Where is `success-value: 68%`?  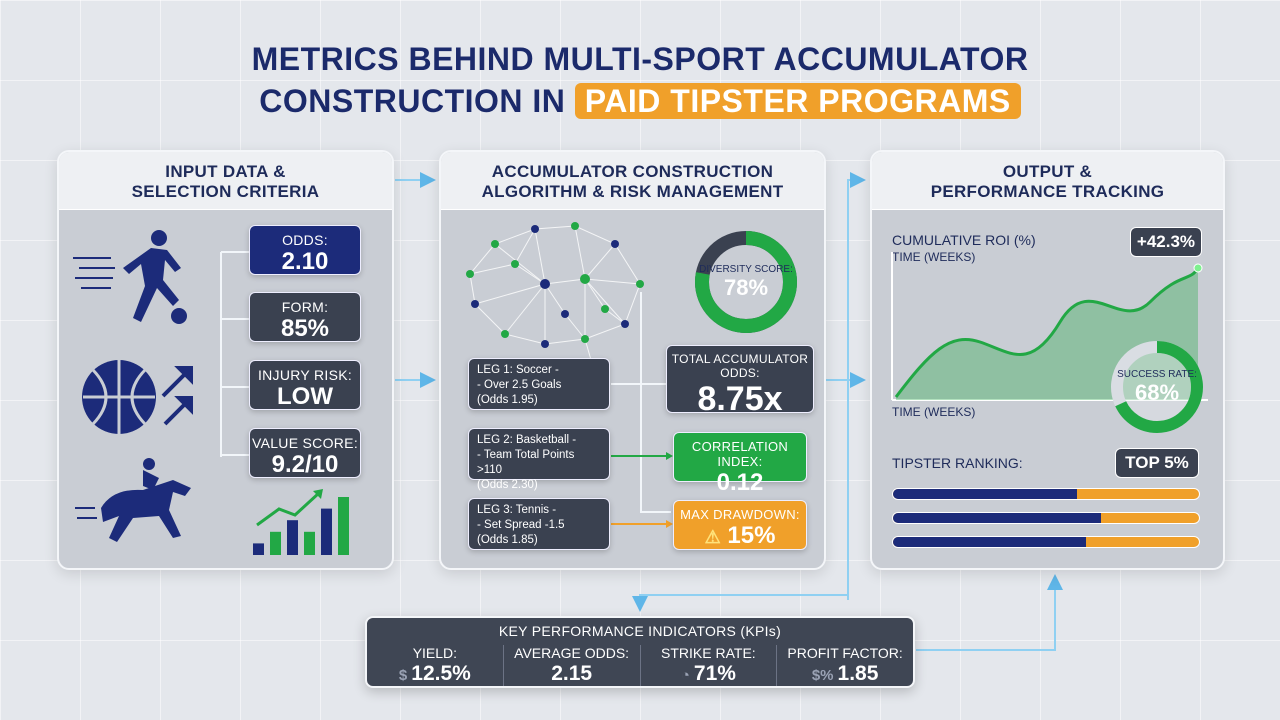
success-value: 68% is located at coordinates (1157, 392).